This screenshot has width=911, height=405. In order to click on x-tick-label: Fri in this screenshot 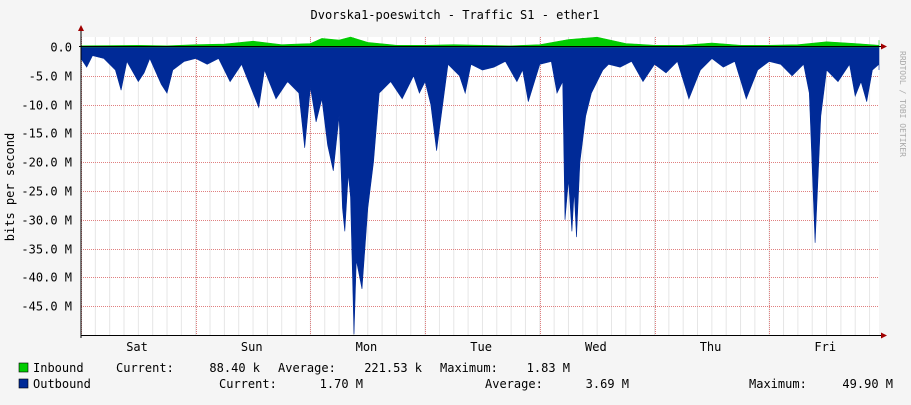, I will do `click(825, 347)`.